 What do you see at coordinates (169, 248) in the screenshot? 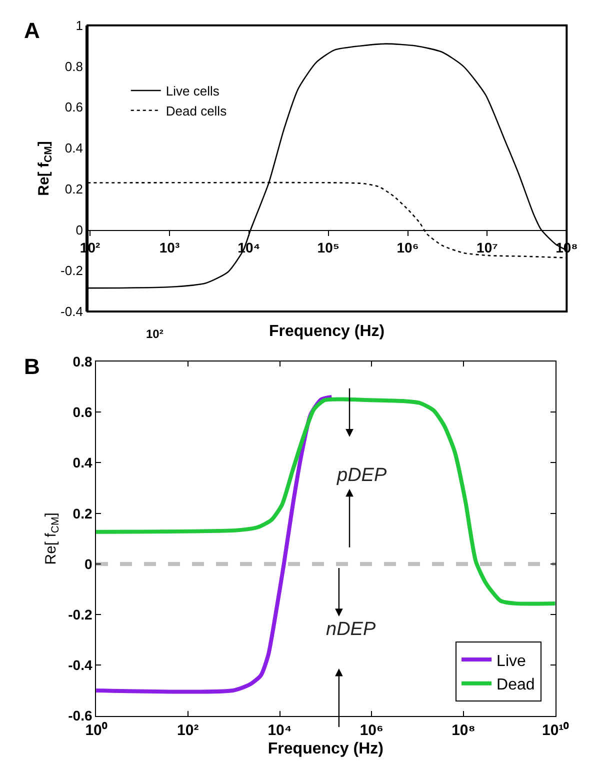
I see `x-tick-label: 10³` at bounding box center [169, 248].